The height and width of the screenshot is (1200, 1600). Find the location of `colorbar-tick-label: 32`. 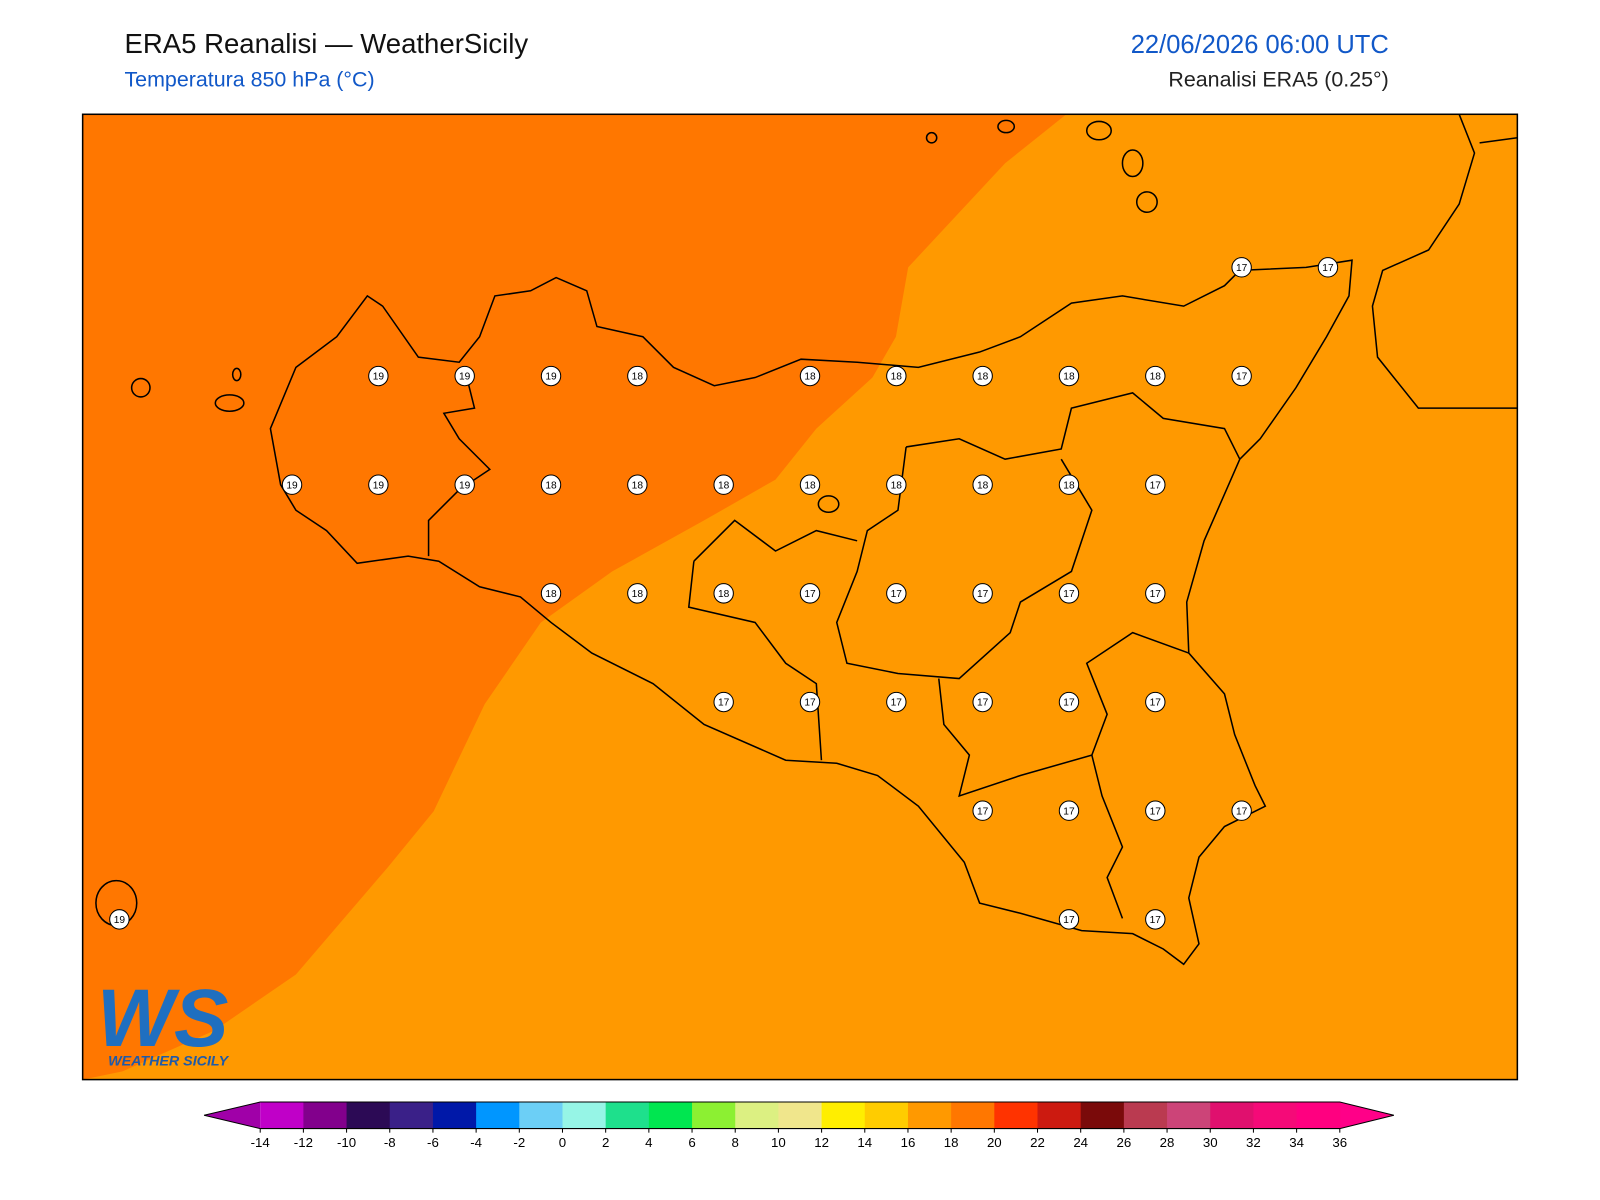

colorbar-tick-label: 32 is located at coordinates (1253, 1142).